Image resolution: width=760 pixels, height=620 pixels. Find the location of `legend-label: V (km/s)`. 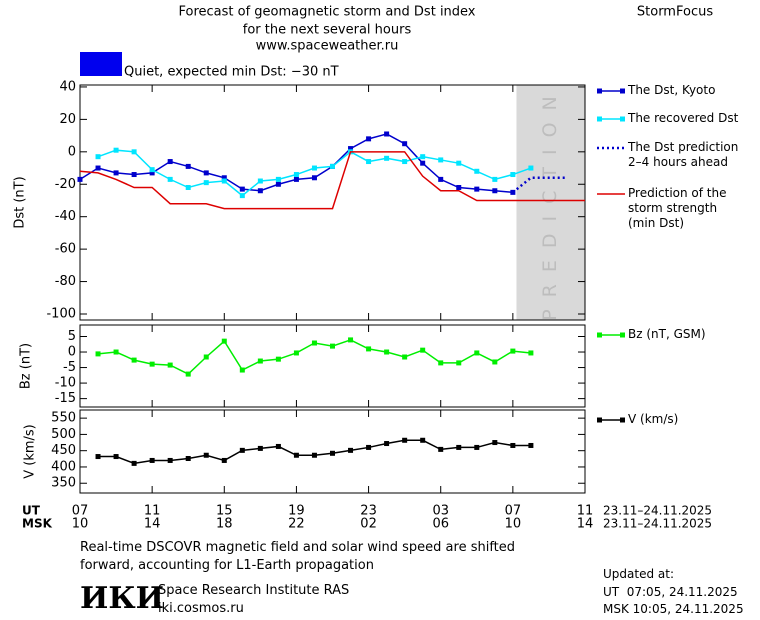

legend-label: V (km/s) is located at coordinates (653, 419).